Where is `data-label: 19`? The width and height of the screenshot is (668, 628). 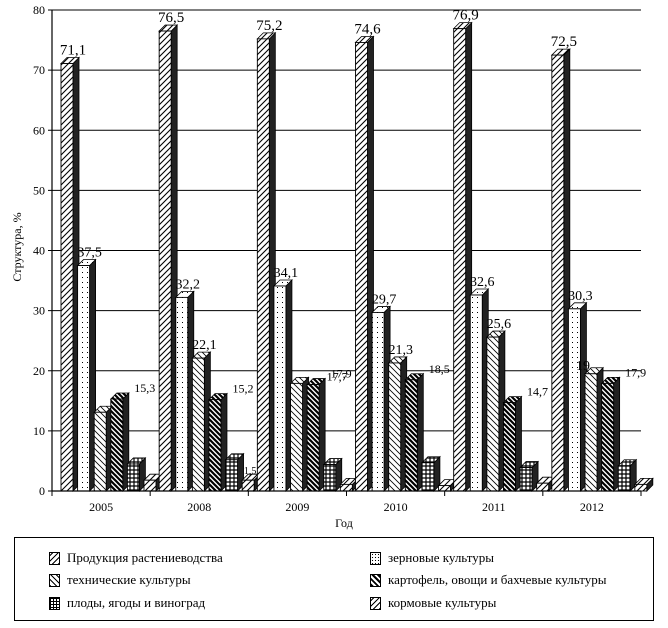 data-label: 19 is located at coordinates (583, 366).